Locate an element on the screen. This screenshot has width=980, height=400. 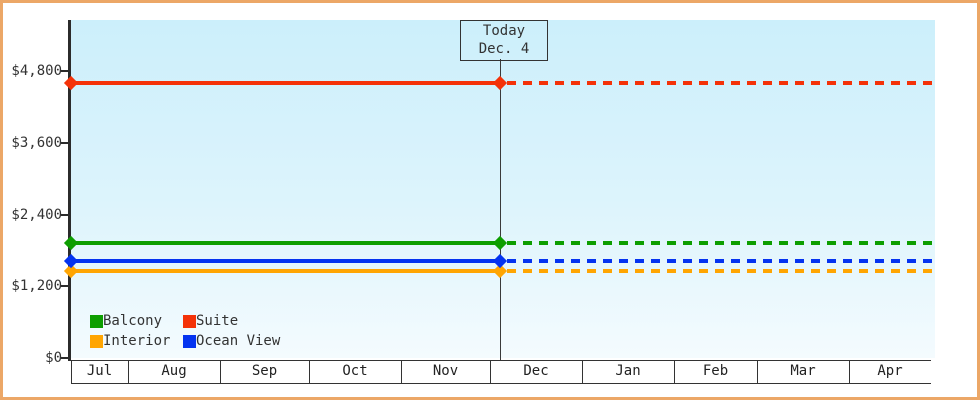
series-line-solid-ocean-view is located at coordinates (285, 261).